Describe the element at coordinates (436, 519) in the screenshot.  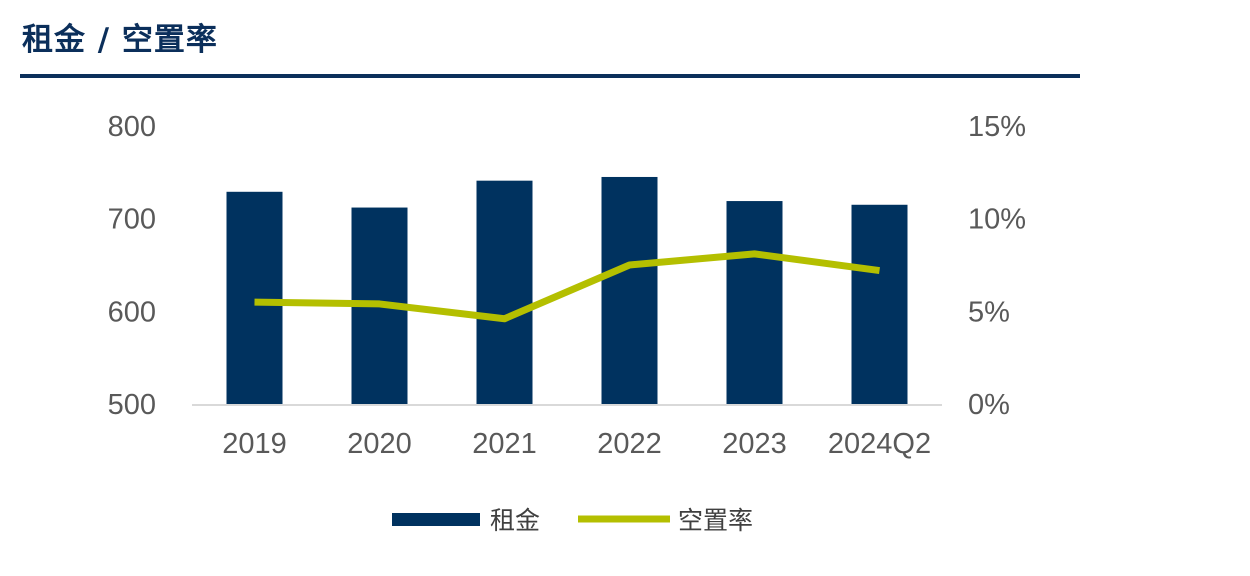
I see `legend-swatch-rent` at that location.